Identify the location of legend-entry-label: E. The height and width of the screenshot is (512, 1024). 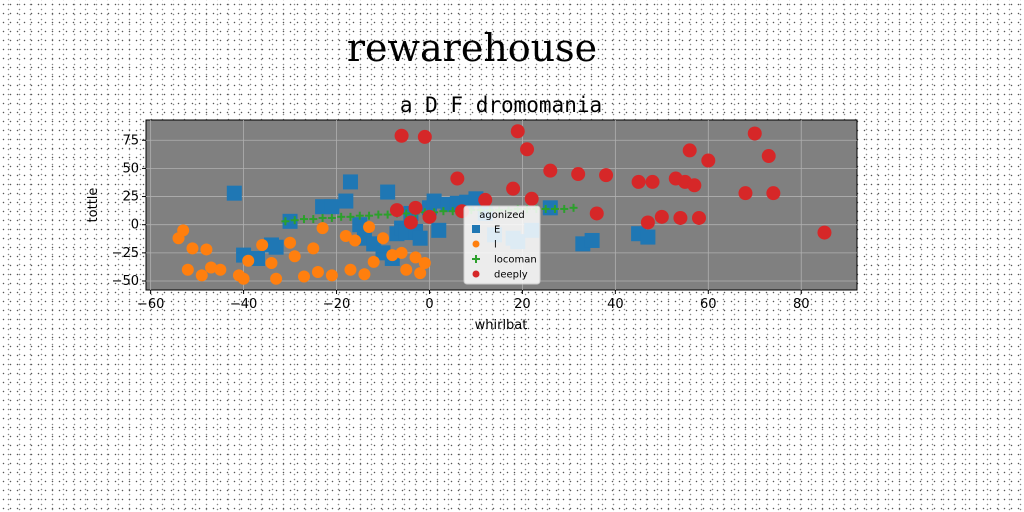
(497, 230).